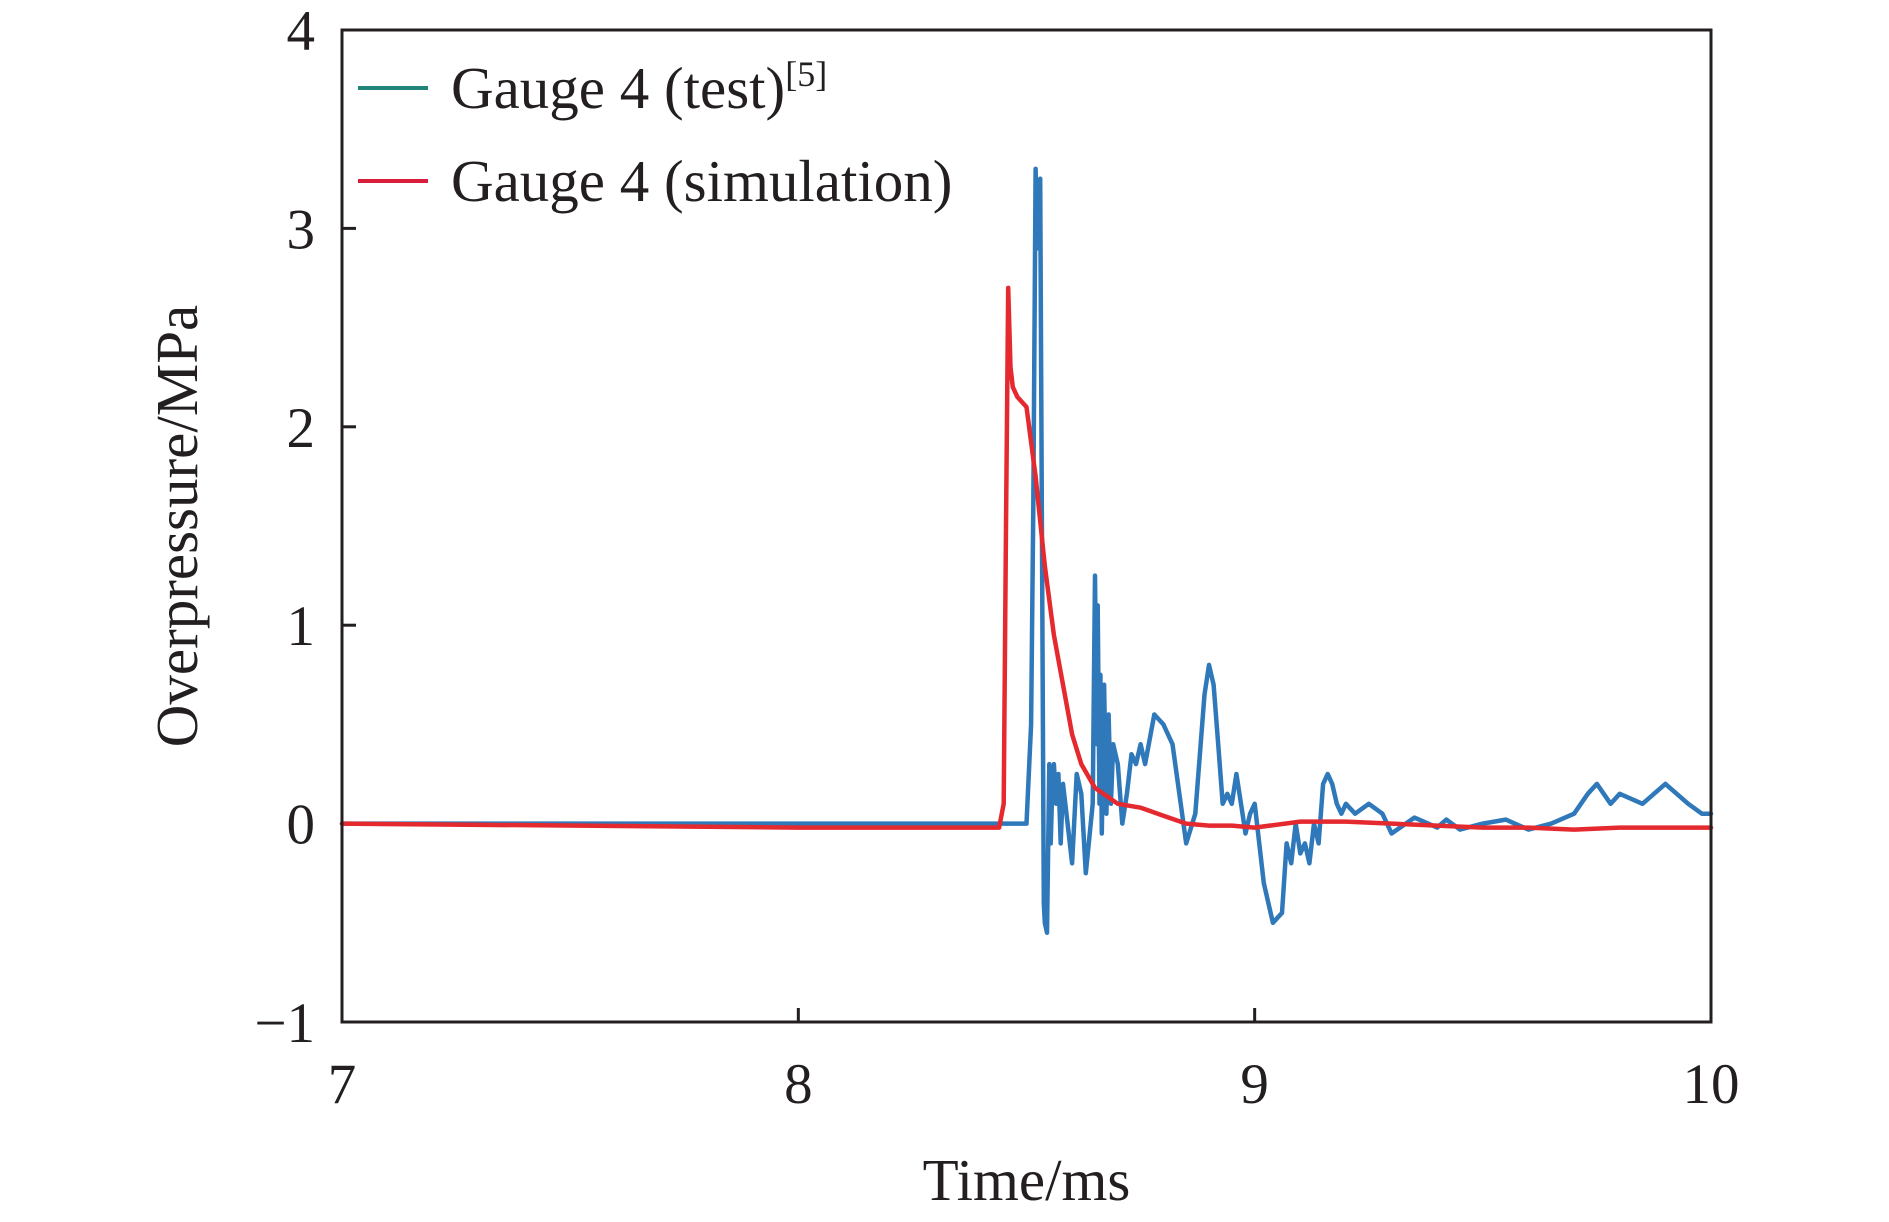 The width and height of the screenshot is (1889, 1222). Describe the element at coordinates (301, 626) in the screenshot. I see `y-tick-label-2: 1` at that location.